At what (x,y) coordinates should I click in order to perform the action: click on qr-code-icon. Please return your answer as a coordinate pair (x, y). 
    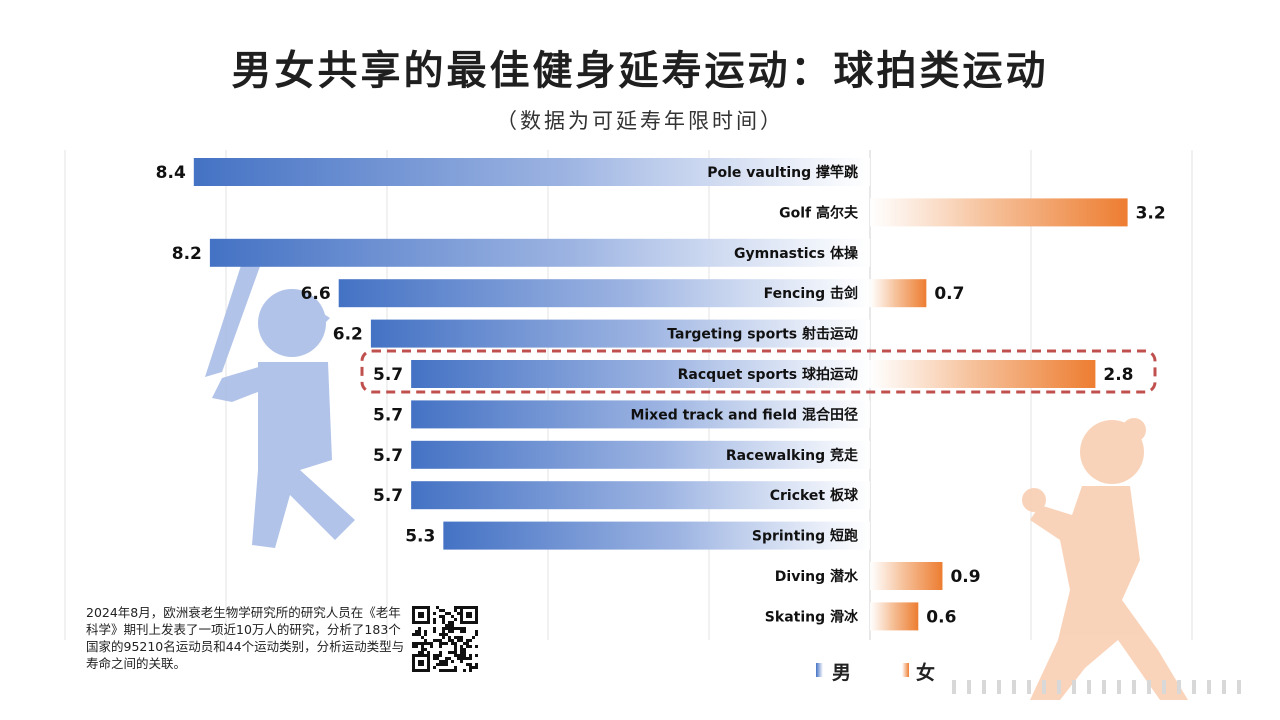
    Looking at the image, I should click on (445, 639).